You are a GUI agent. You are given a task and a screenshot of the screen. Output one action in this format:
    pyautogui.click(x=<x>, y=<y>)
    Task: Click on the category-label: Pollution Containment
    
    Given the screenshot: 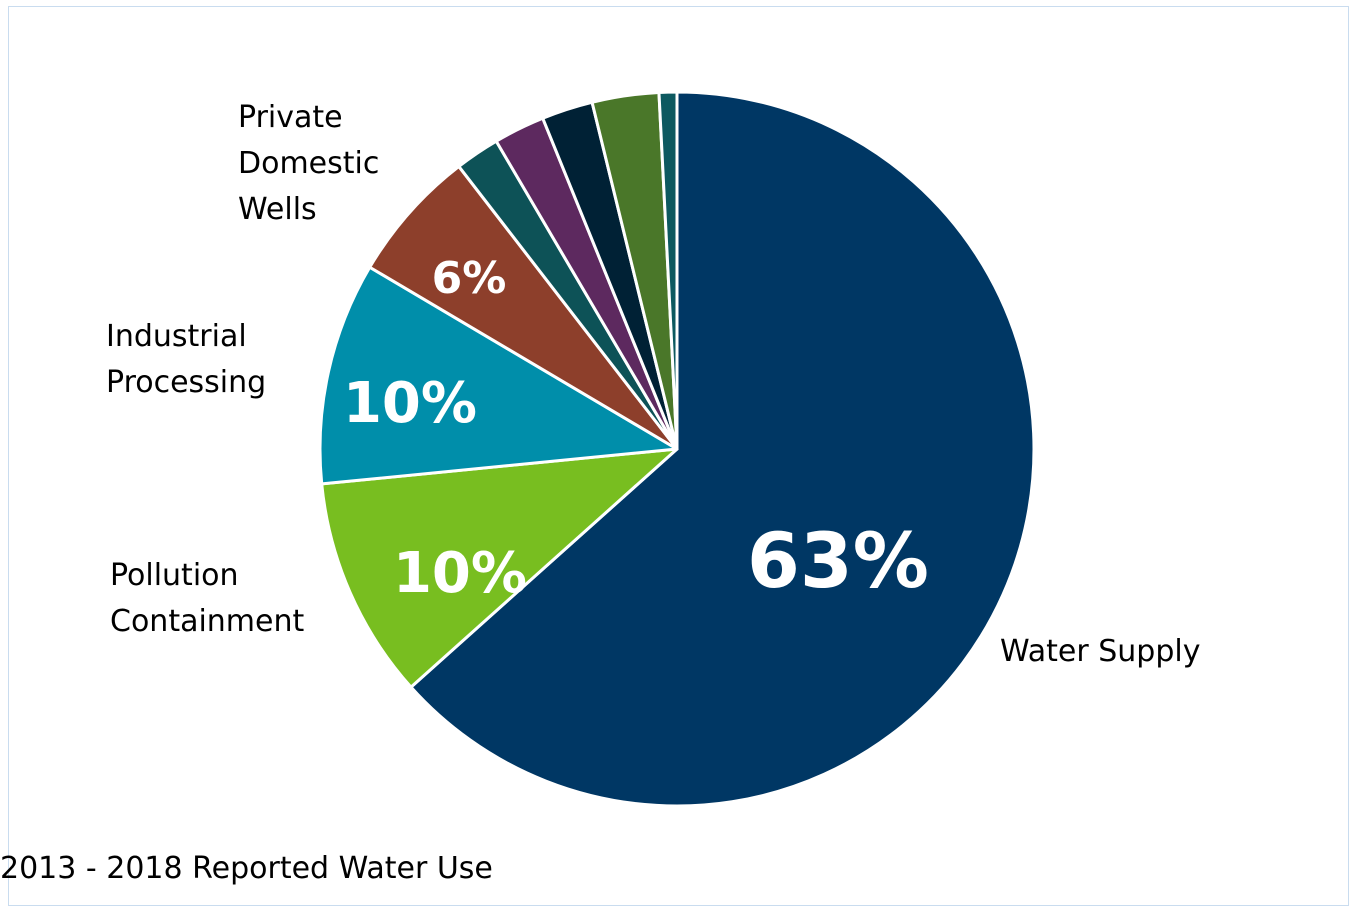 What is the action you would take?
    pyautogui.click(x=207, y=598)
    